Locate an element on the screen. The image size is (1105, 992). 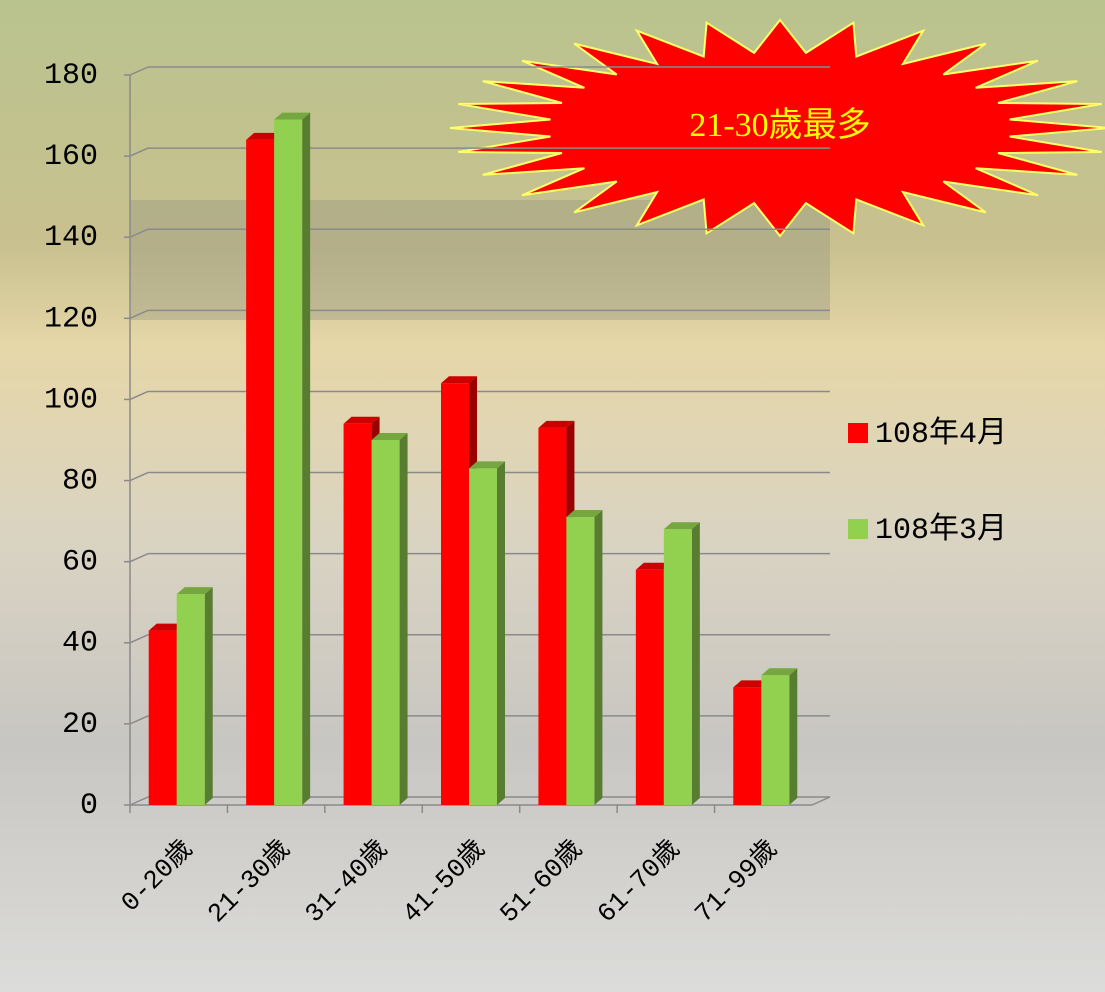
annotation: 21-30歲最多 is located at coordinates (779, 125).